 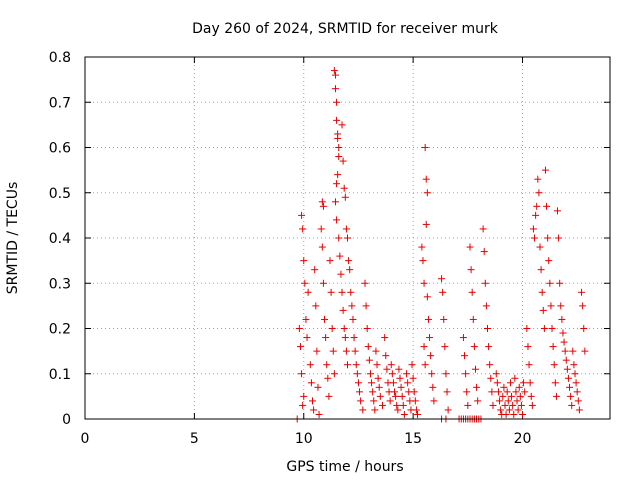 What do you see at coordinates (60, 58) in the screenshot?
I see `y-tick-label: 0.8` at bounding box center [60, 58].